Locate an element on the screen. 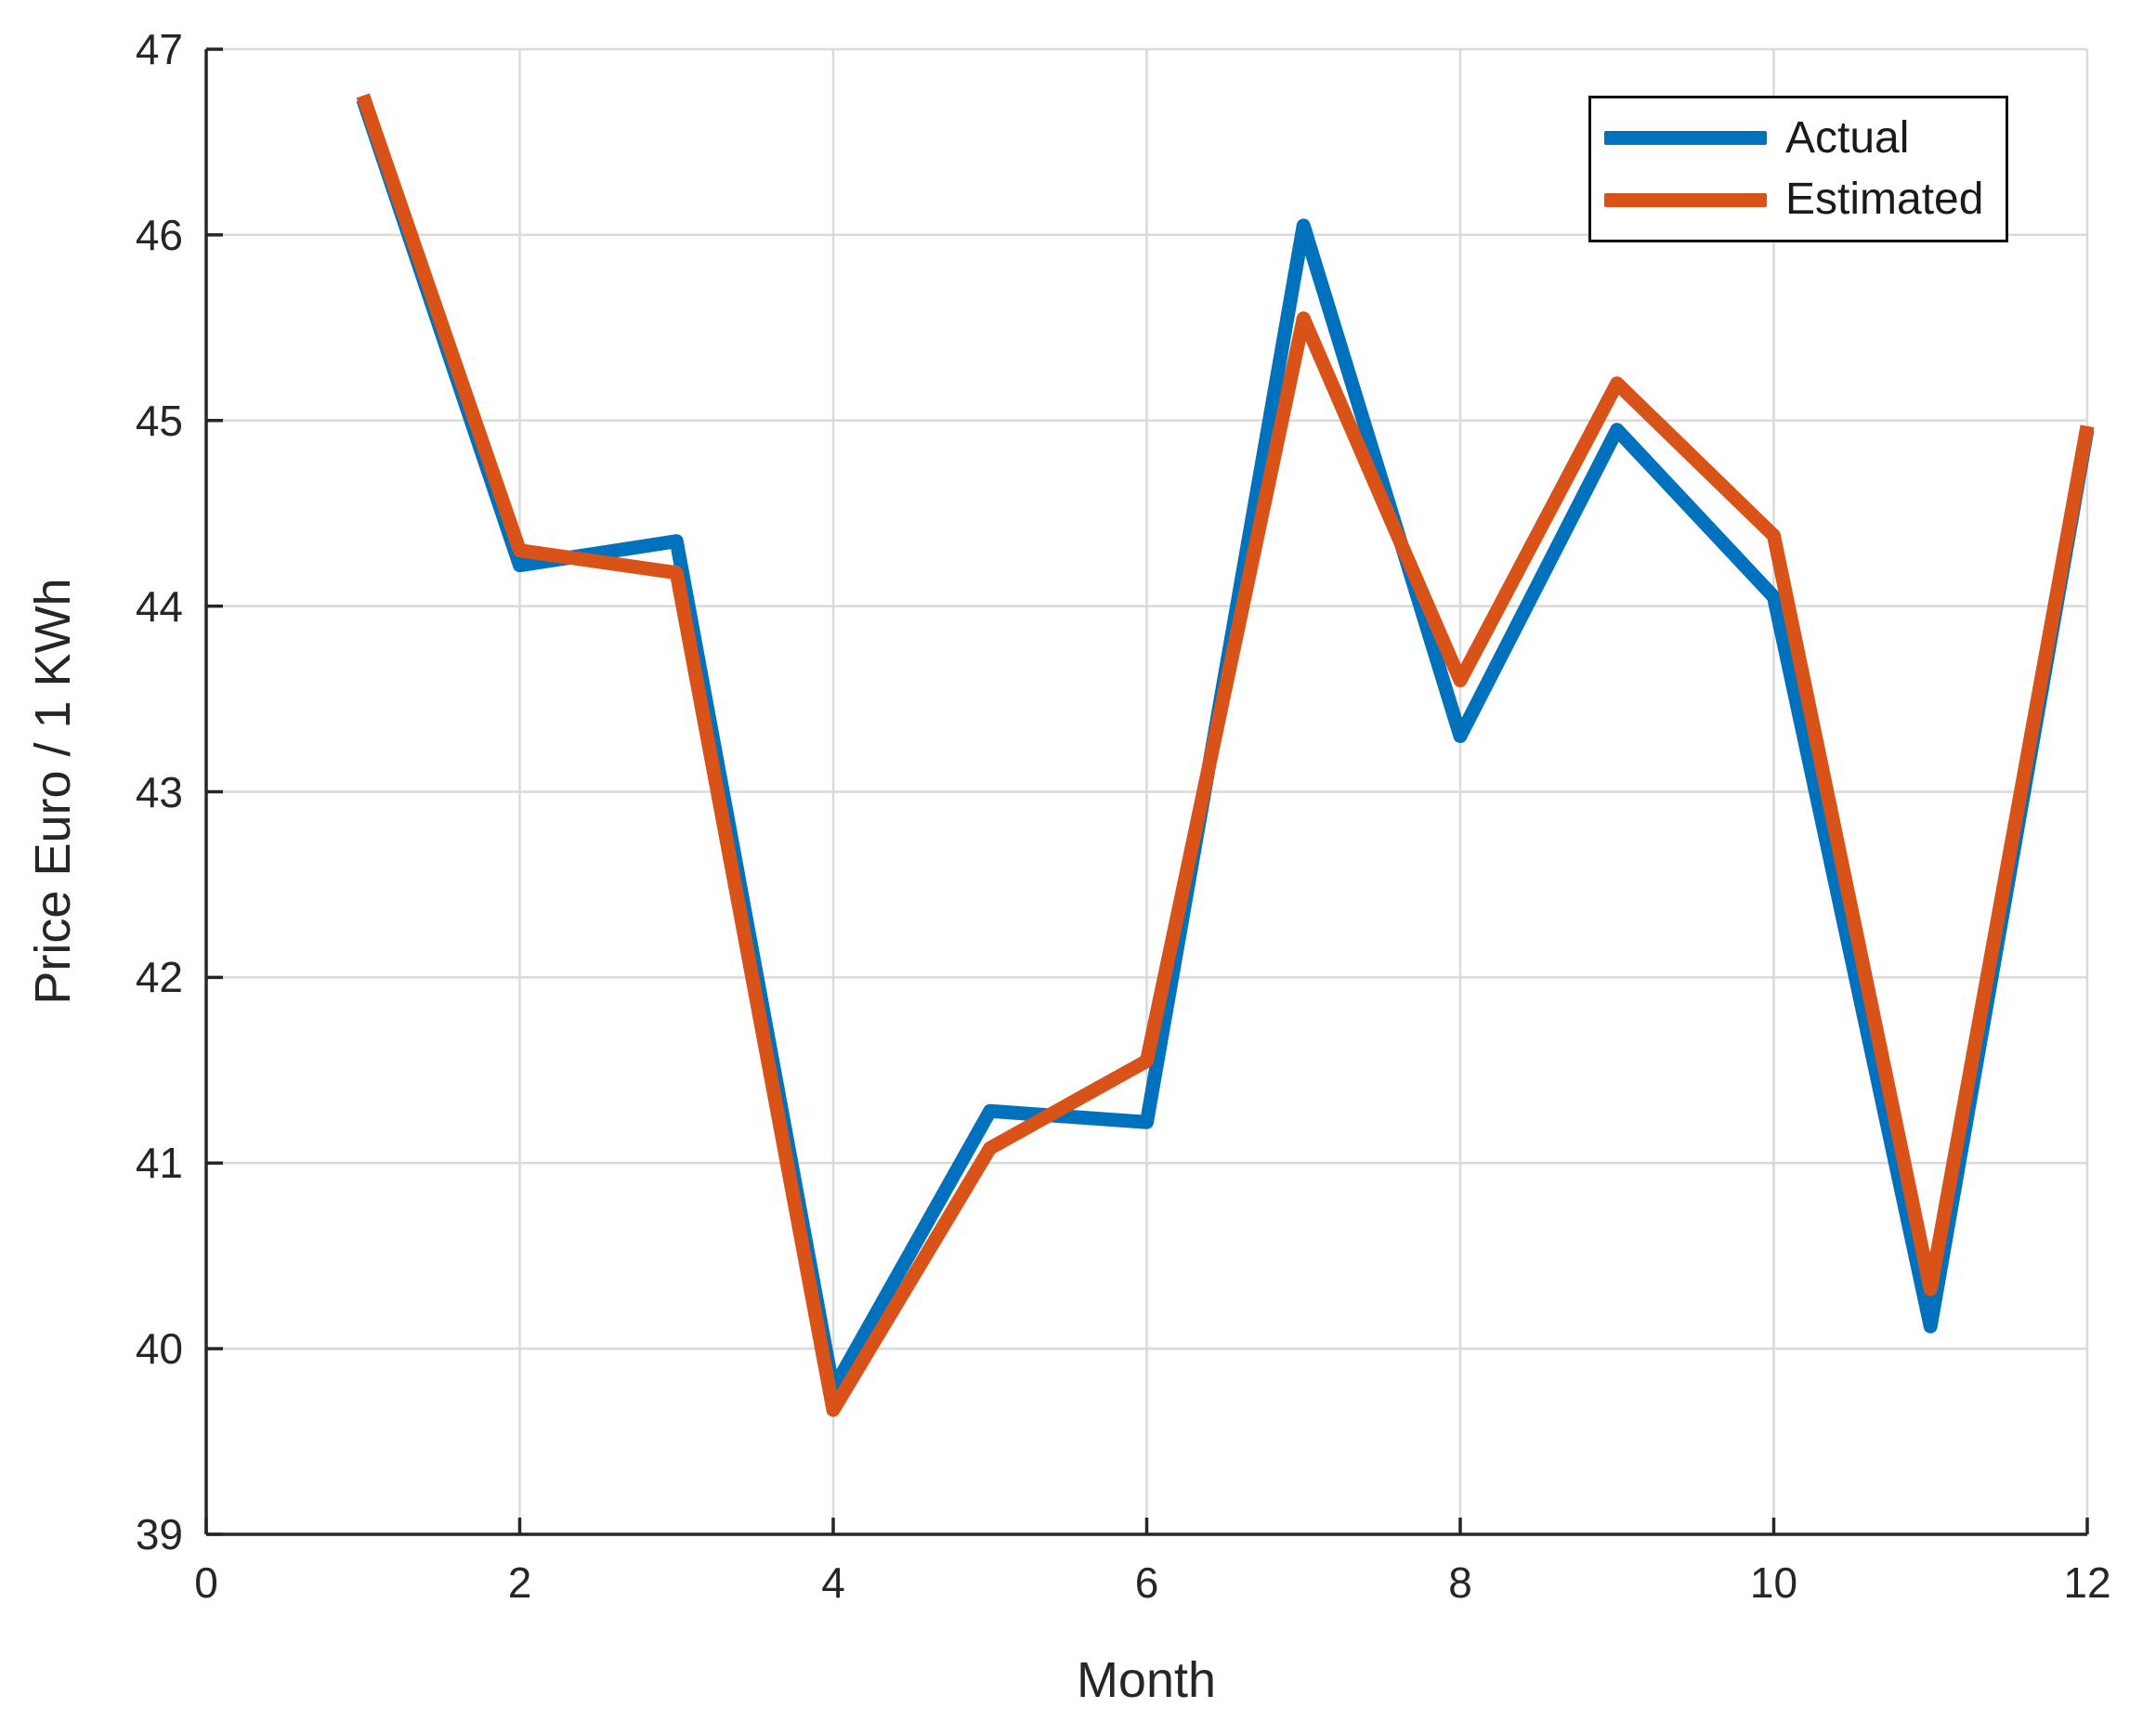  legend-label-actual: Actual is located at coordinates (1847, 138).